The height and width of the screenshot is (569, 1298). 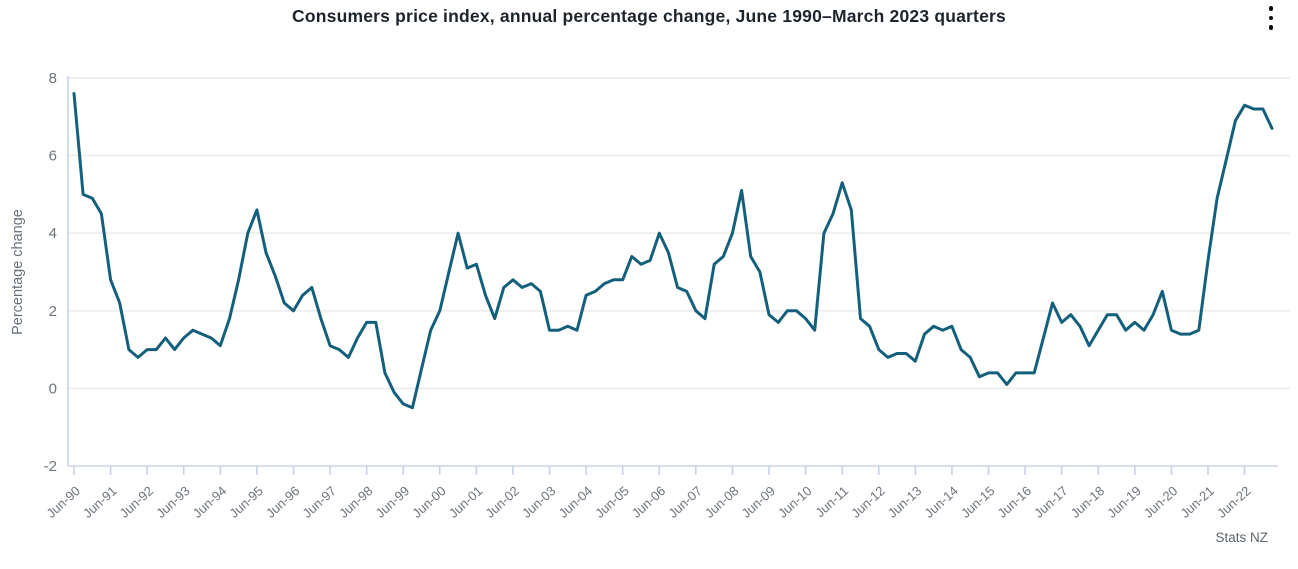 What do you see at coordinates (137, 502) in the screenshot?
I see `x-axis-label: Jun-92` at bounding box center [137, 502].